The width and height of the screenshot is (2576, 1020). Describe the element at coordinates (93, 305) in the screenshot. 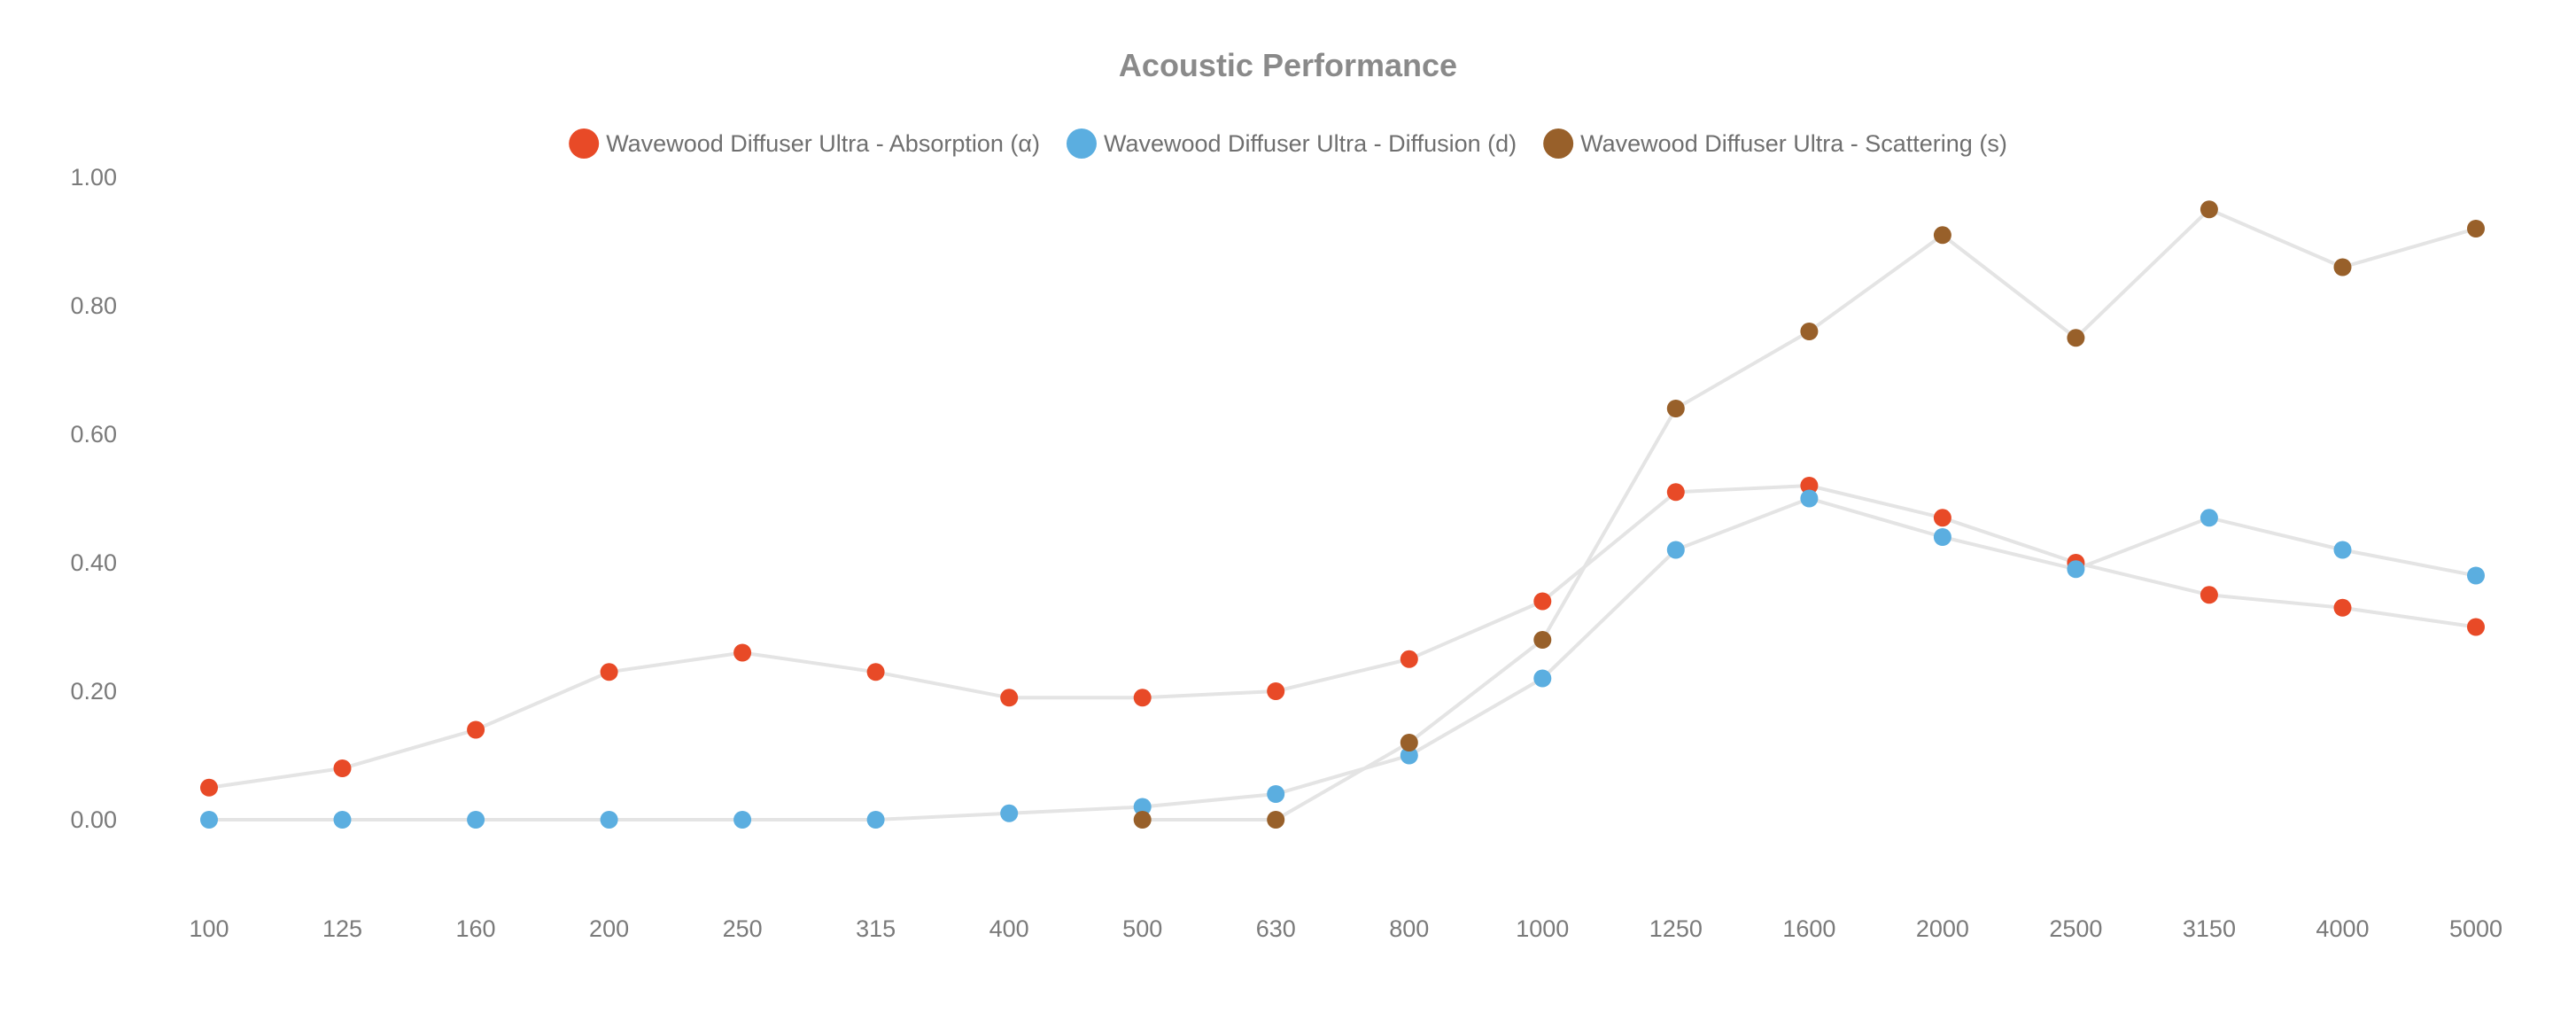

I see `y-tick-label: 0.80` at that location.